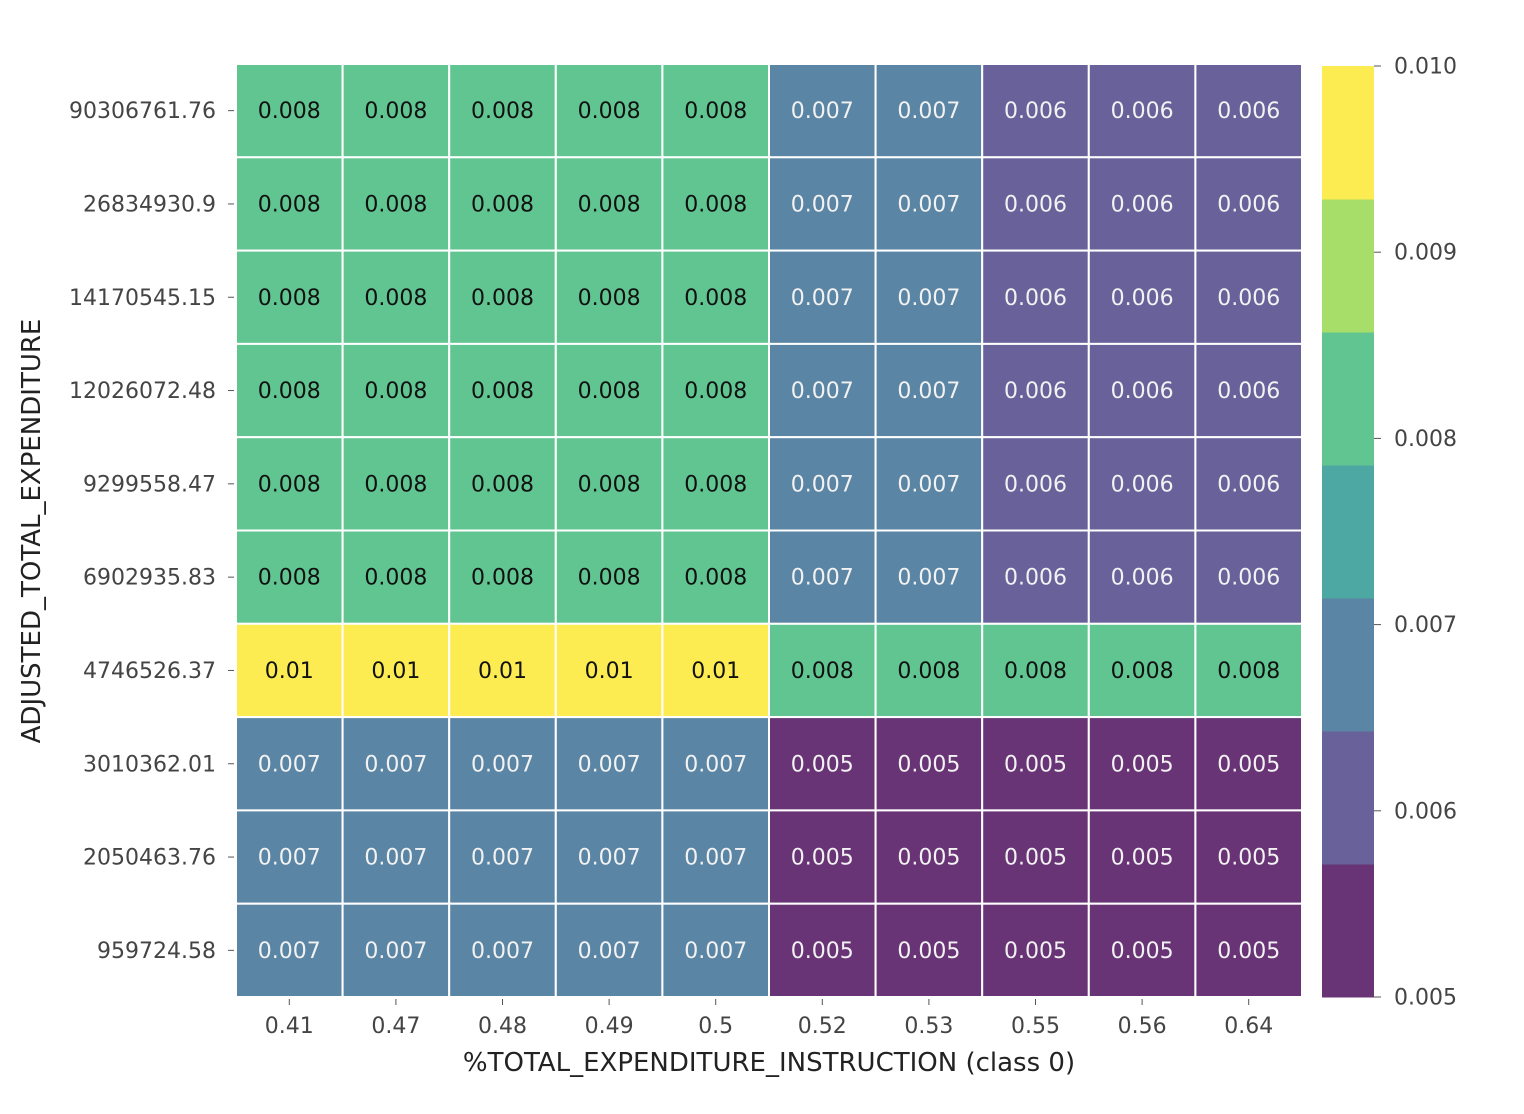  What do you see at coordinates (1035, 484) in the screenshot?
I see `heatmap-cell: 0.006` at bounding box center [1035, 484].